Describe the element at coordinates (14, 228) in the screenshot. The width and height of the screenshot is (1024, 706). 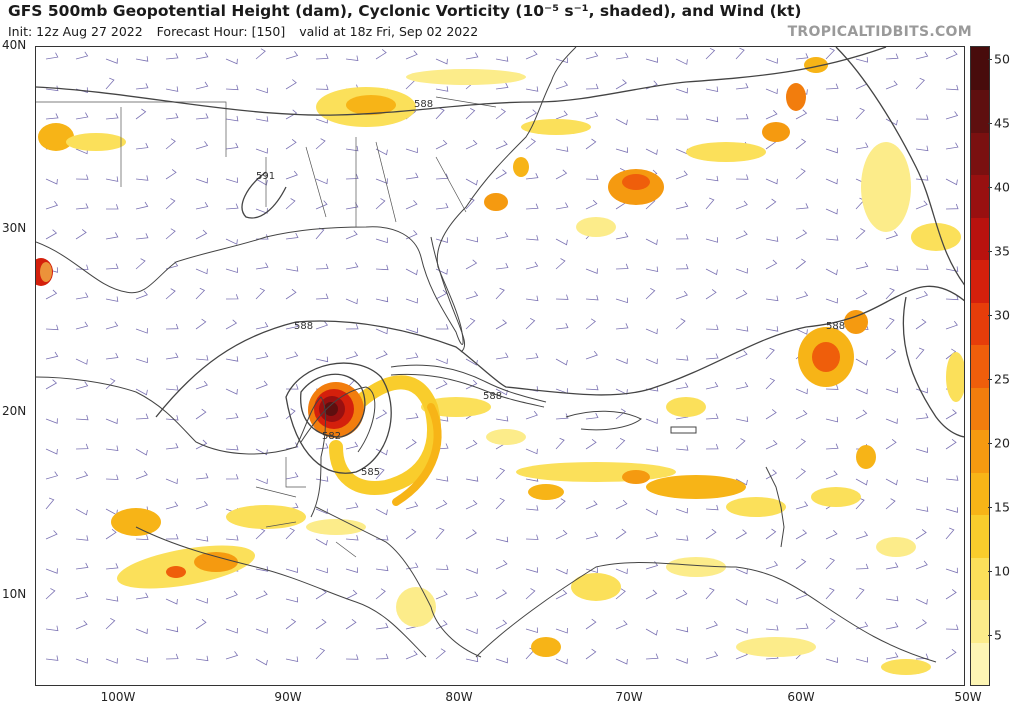
I see `lat-label-30n: 30N` at that location.